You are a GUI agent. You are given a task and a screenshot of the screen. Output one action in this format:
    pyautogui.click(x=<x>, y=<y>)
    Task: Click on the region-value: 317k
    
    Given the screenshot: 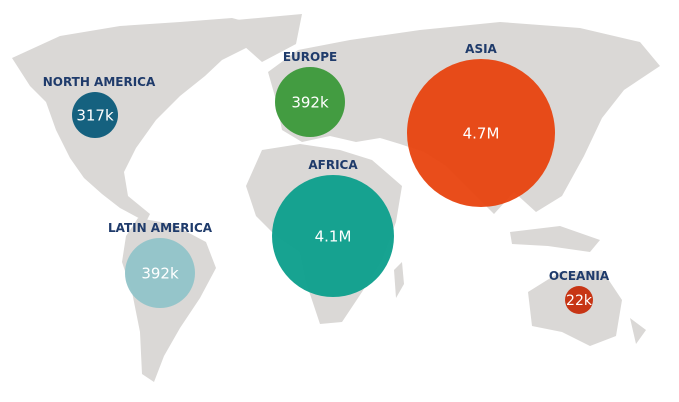 What is the action you would take?
    pyautogui.click(x=95, y=116)
    